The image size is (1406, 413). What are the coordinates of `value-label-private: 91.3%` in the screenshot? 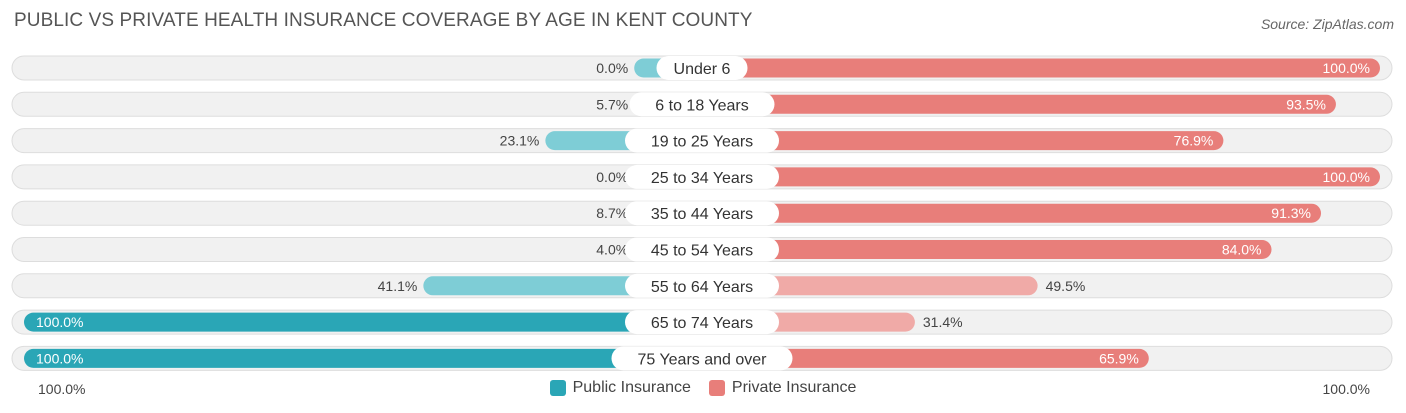 It's located at (1291, 213).